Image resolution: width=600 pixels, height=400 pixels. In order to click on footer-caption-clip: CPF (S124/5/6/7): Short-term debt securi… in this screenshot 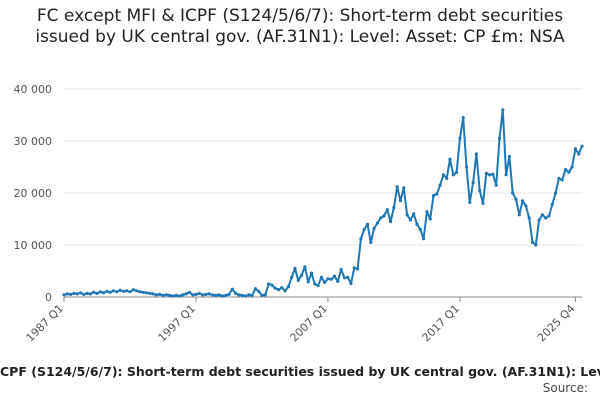, I will do `click(300, 373)`.